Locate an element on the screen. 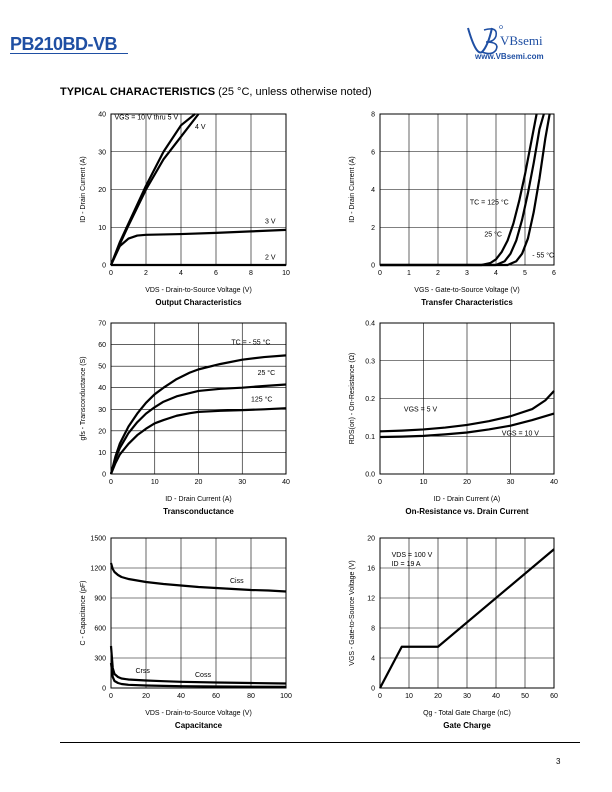 Image resolution: width=612 pixels, height=792 pixels. y-tick-label: 12 is located at coordinates (371, 599).